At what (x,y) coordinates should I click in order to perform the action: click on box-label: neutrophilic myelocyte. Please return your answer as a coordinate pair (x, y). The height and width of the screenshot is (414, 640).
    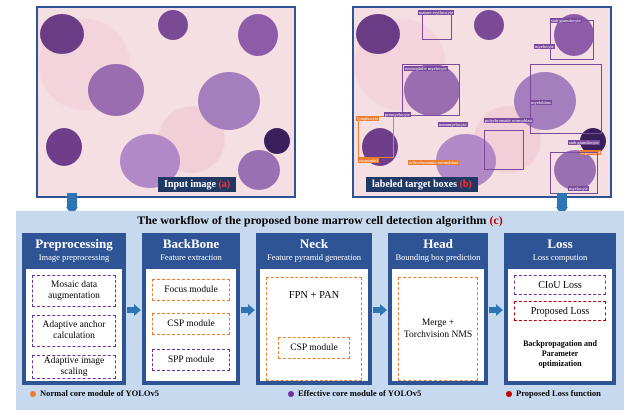
    Looking at the image, I should click on (426, 68).